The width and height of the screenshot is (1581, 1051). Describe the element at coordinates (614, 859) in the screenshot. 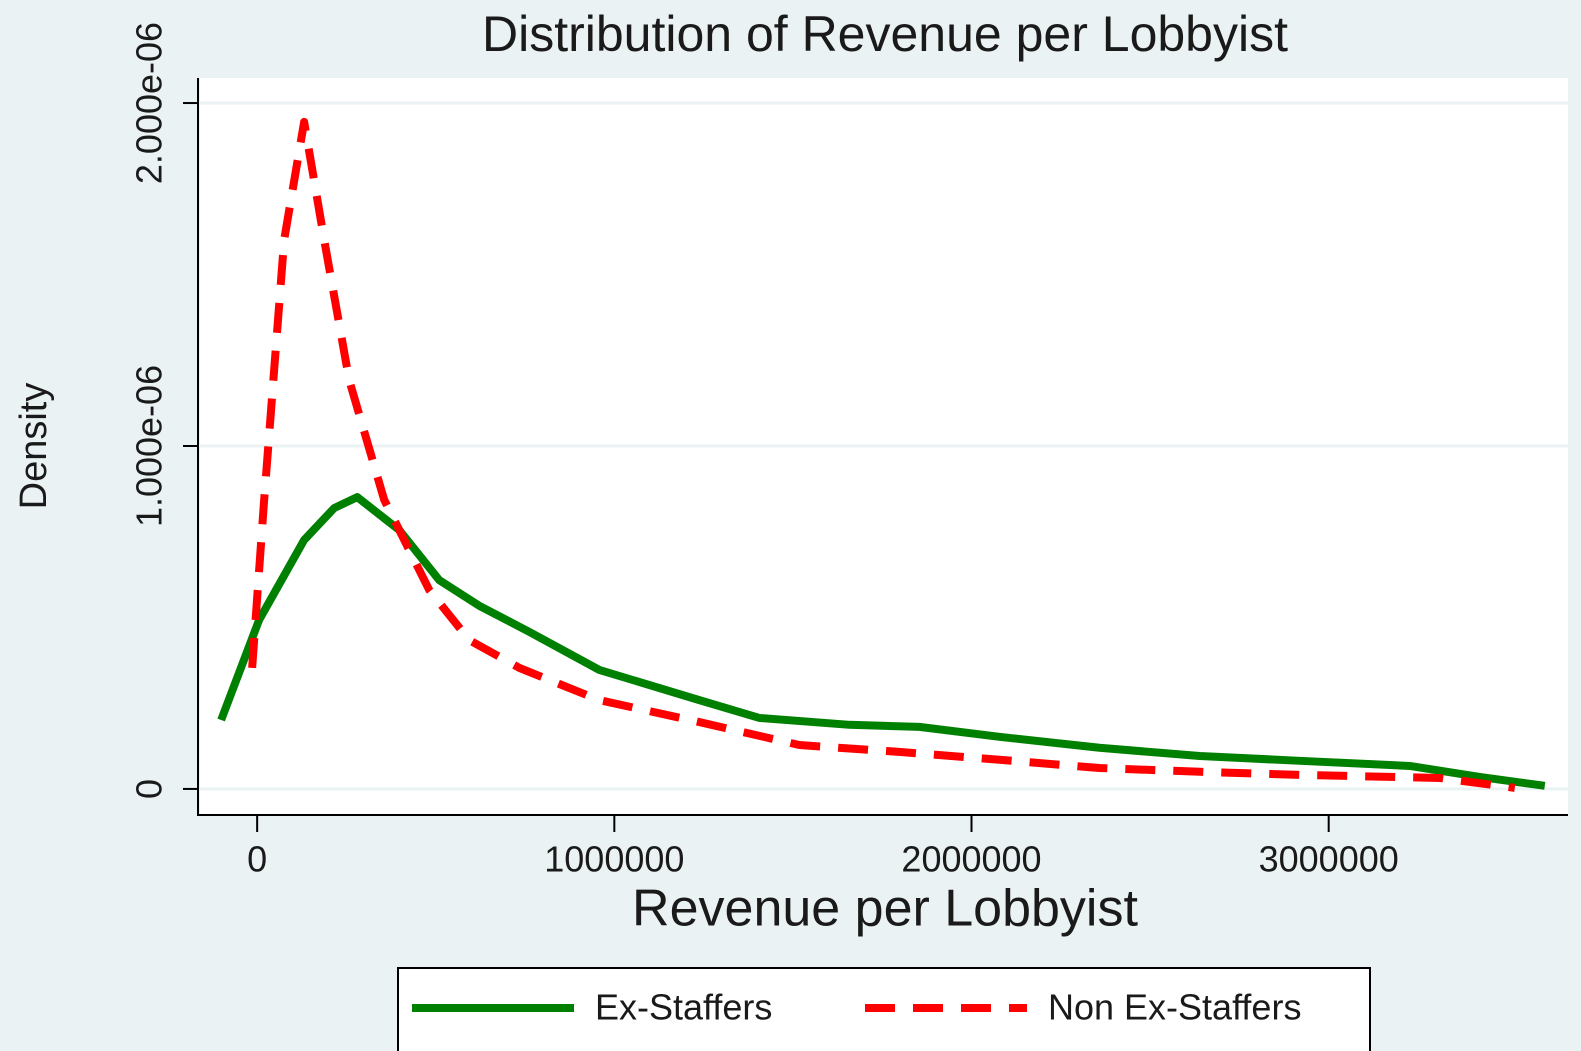

I see `x-tick-label: 1000000` at that location.